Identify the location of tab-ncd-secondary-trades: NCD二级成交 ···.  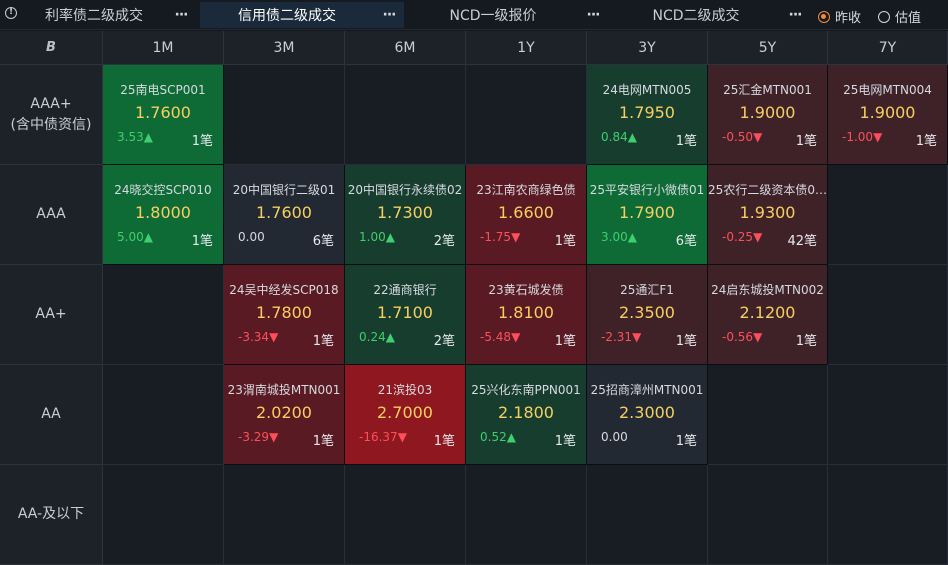
(711, 15).